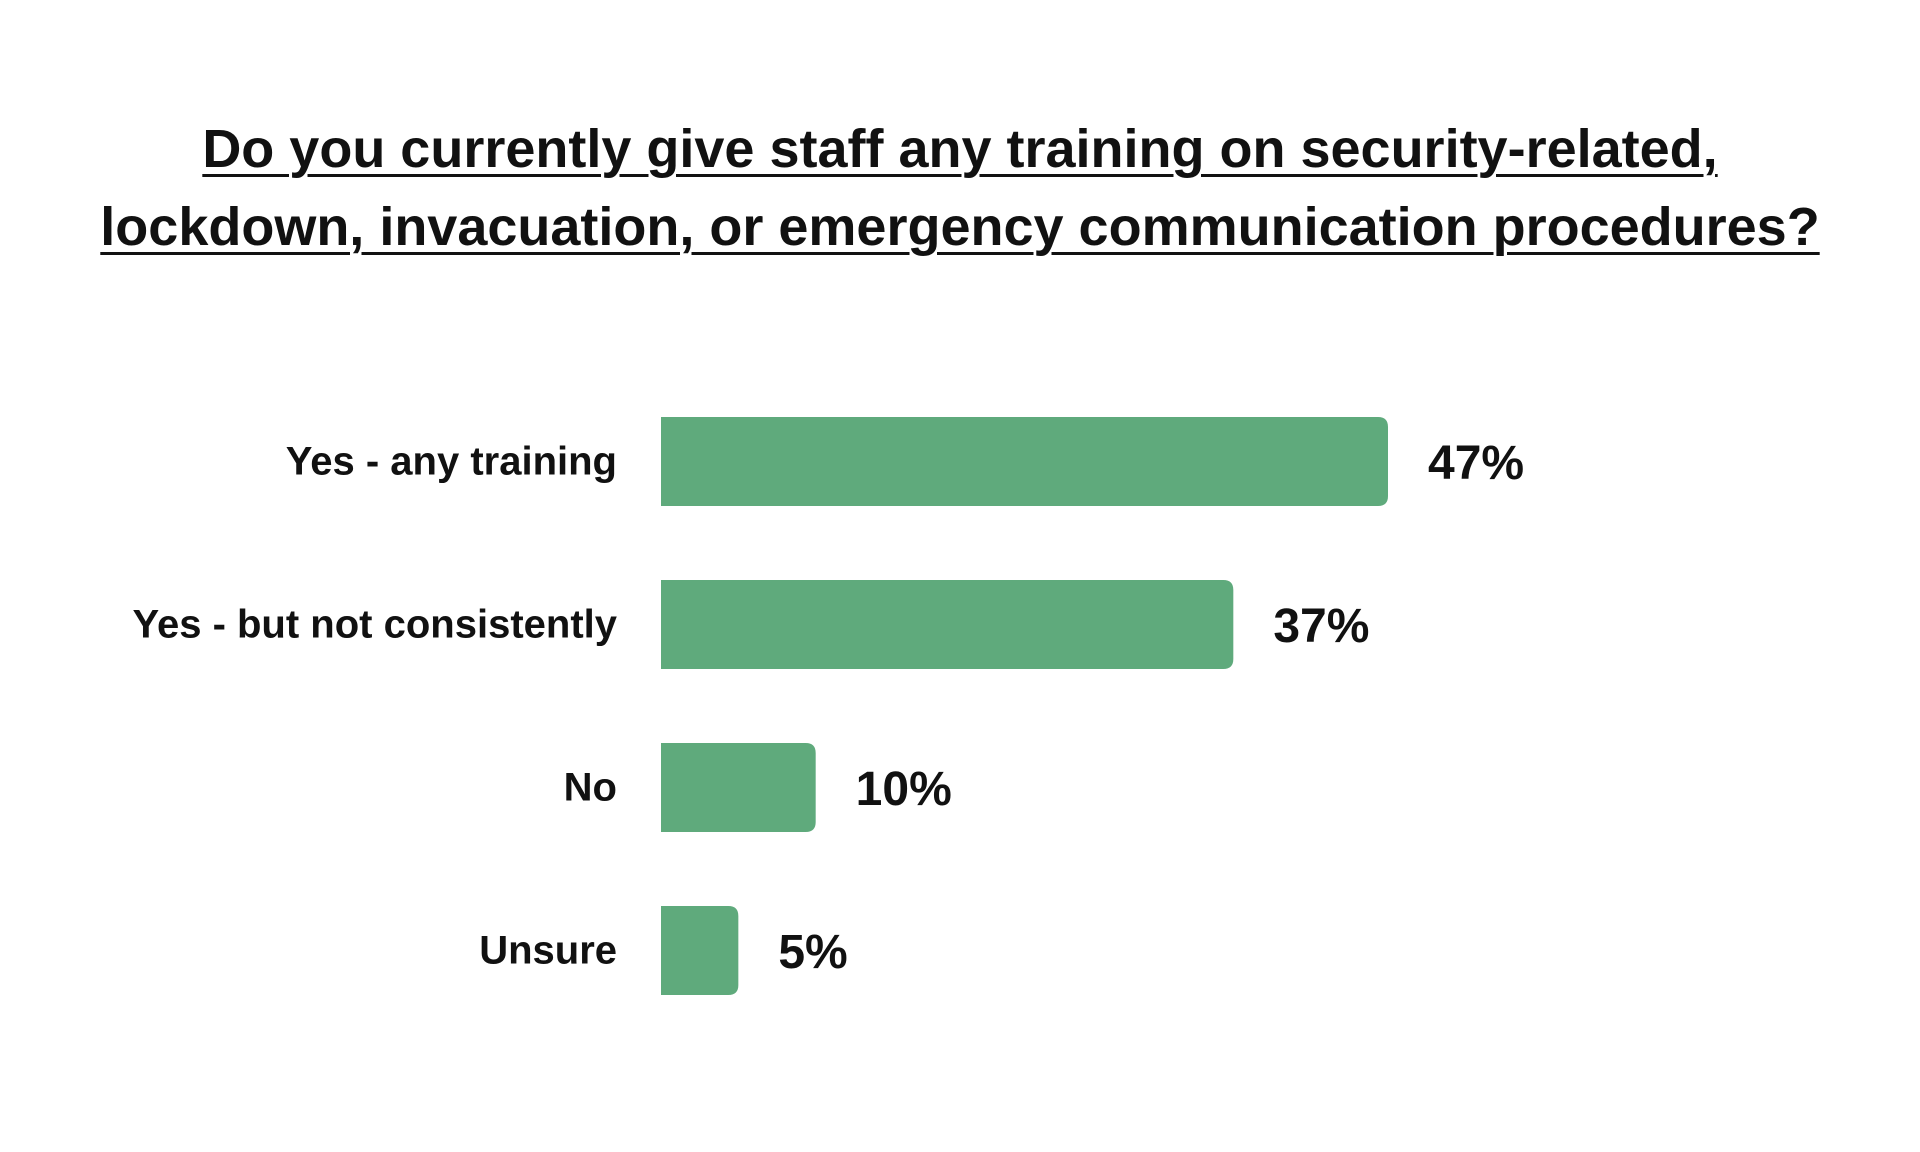 This screenshot has width=1920, height=1152. Describe the element at coordinates (1024, 461) in the screenshot. I see `bar-yes-any-training` at that location.